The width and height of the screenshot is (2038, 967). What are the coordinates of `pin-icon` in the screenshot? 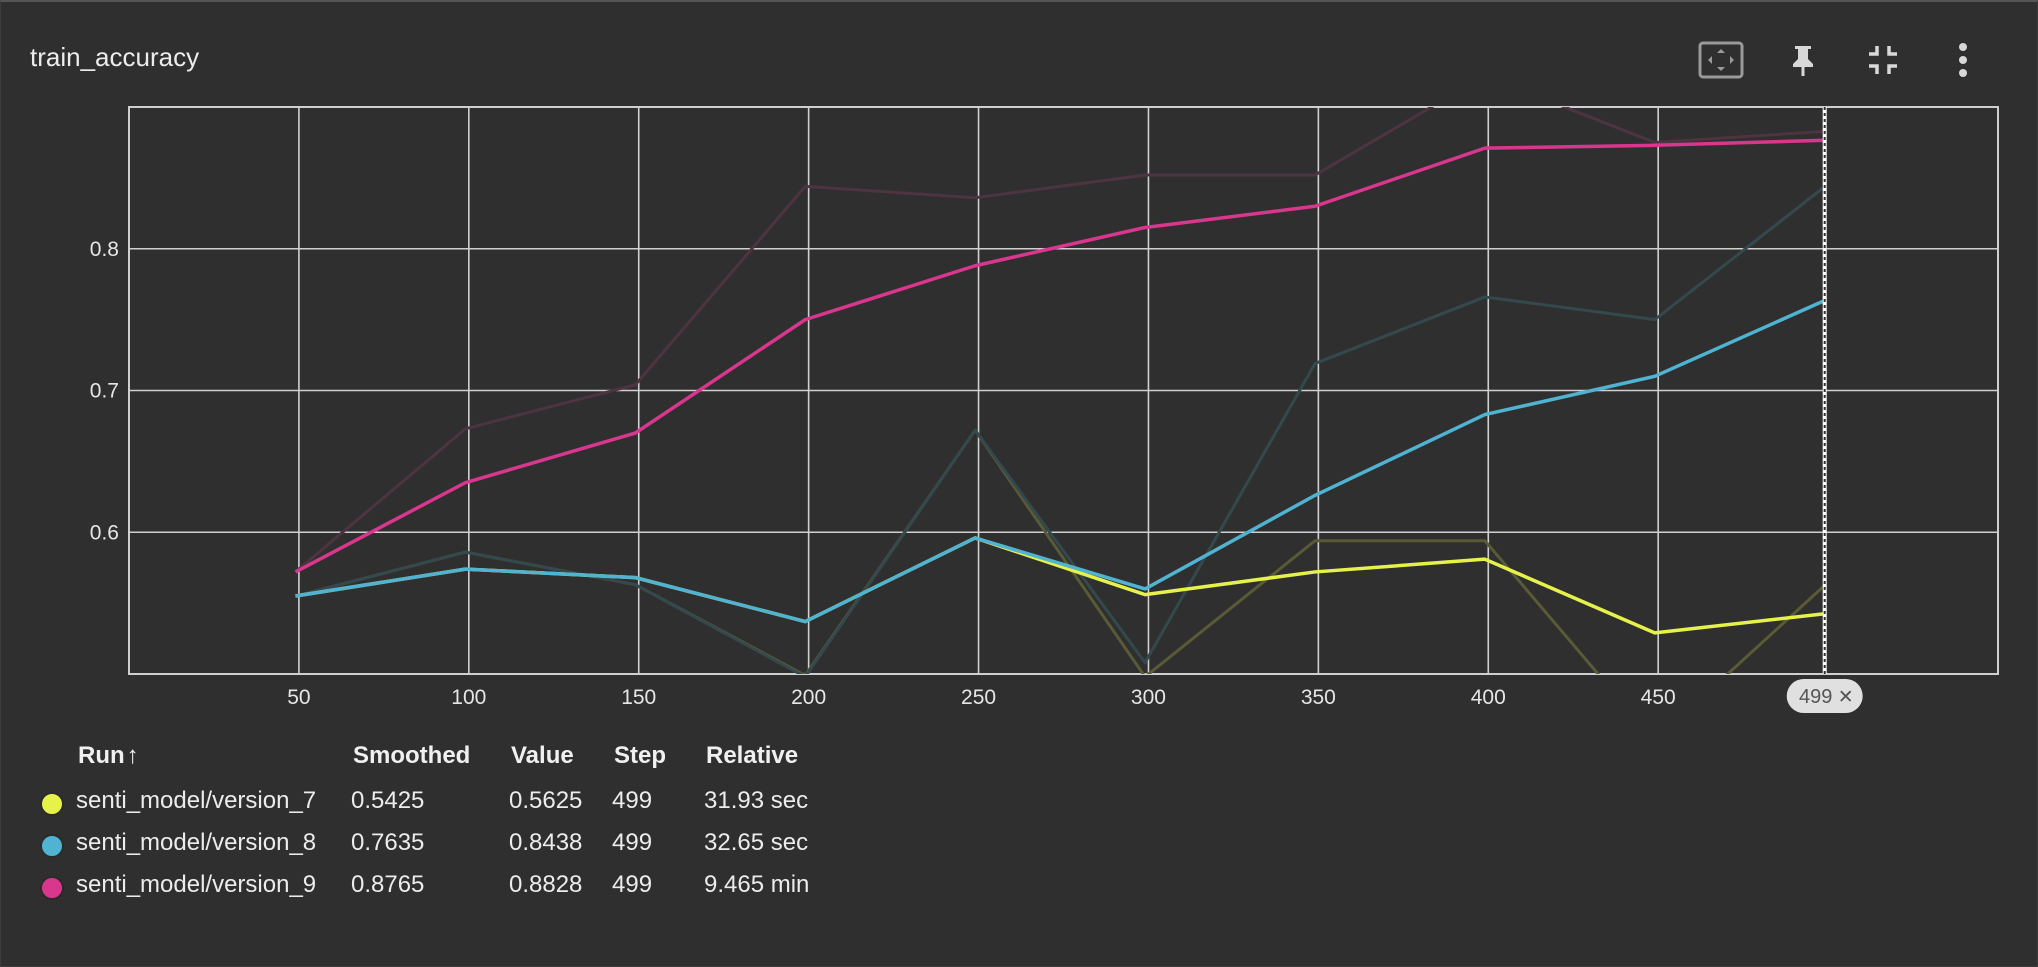 It's located at (1803, 60).